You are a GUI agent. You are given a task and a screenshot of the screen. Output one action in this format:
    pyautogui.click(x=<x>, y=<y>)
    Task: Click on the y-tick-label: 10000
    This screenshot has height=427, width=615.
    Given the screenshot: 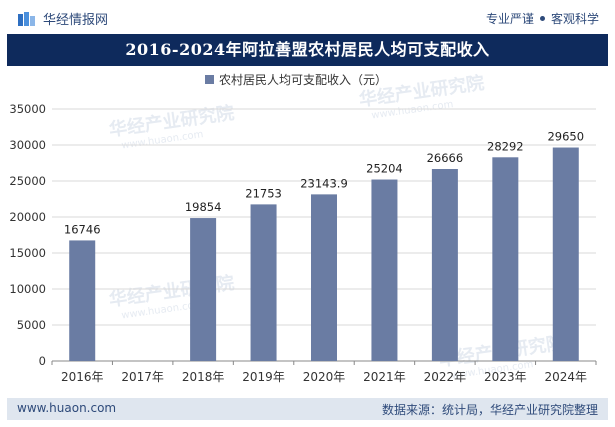 What is the action you would take?
    pyautogui.click(x=27, y=289)
    